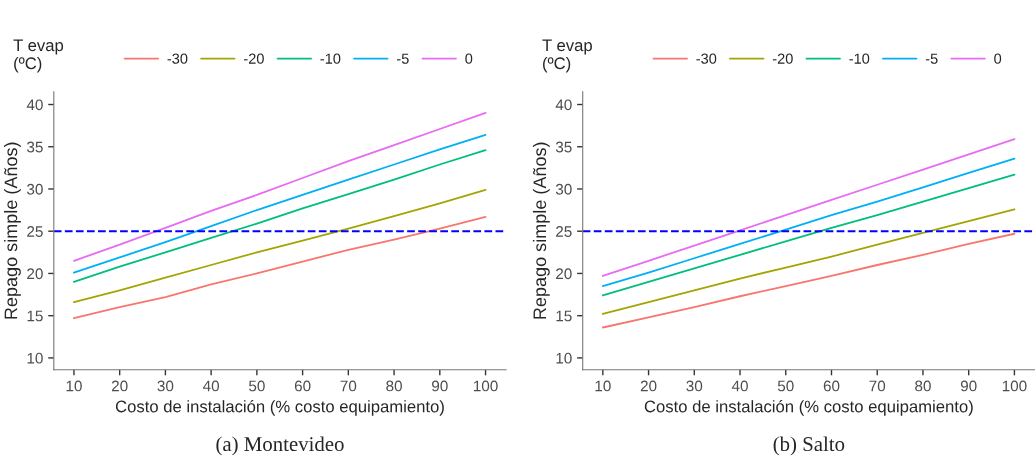 This screenshot has height=471, width=1035. What do you see at coordinates (280, 446) in the screenshot?
I see `text: (a) Montevideo` at bounding box center [280, 446].